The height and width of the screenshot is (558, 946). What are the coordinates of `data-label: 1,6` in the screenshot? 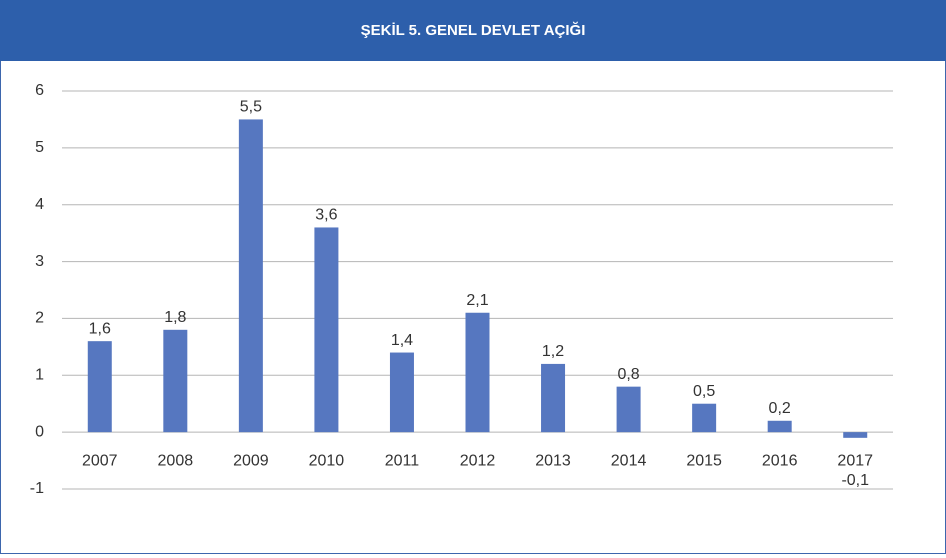 It's located at (100, 328).